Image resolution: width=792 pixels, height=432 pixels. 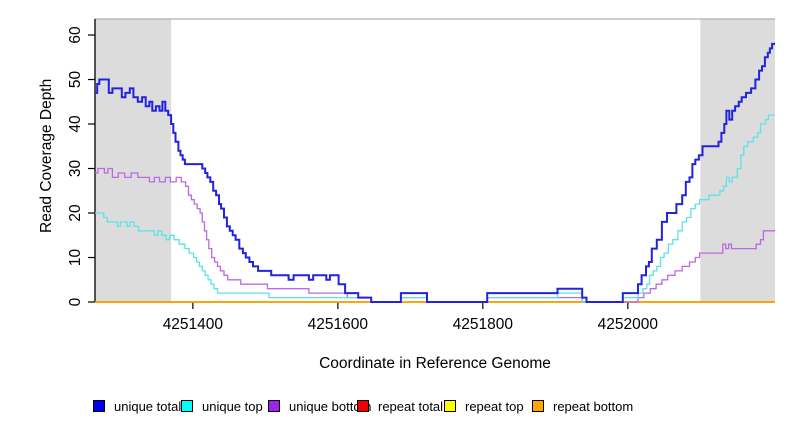 I want to click on legend-item-unique-total: unique total, so click(x=137, y=406).